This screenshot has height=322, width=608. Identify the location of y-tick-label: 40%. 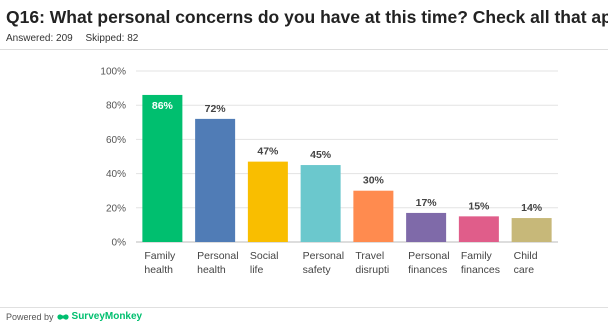
(116, 174).